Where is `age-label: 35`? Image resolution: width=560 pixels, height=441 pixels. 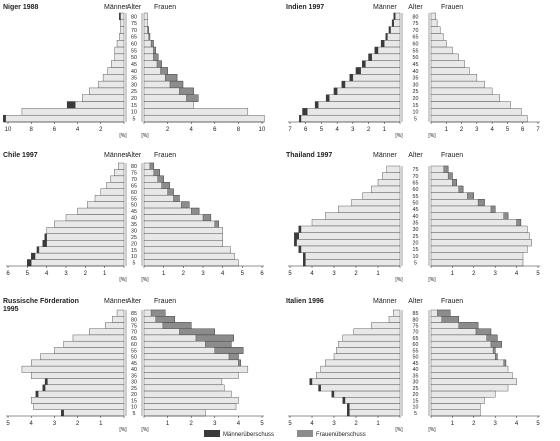
age-label: 35 is located at coordinates (416, 376).